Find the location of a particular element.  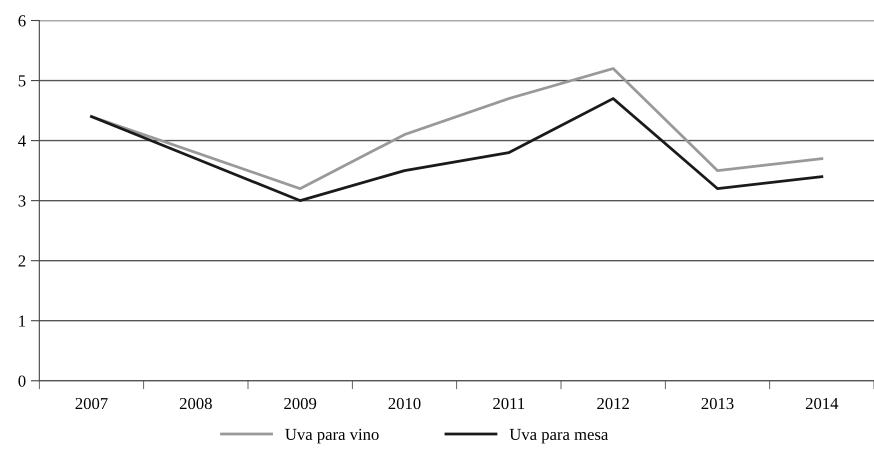

y-tick-label: 4 is located at coordinates (22, 140).